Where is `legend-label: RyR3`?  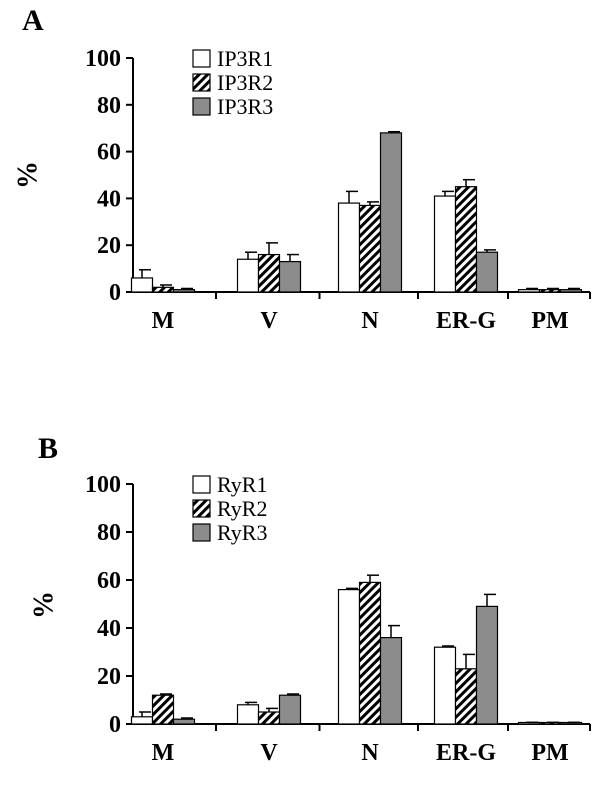 legend-label: RyR3 is located at coordinates (242, 532).